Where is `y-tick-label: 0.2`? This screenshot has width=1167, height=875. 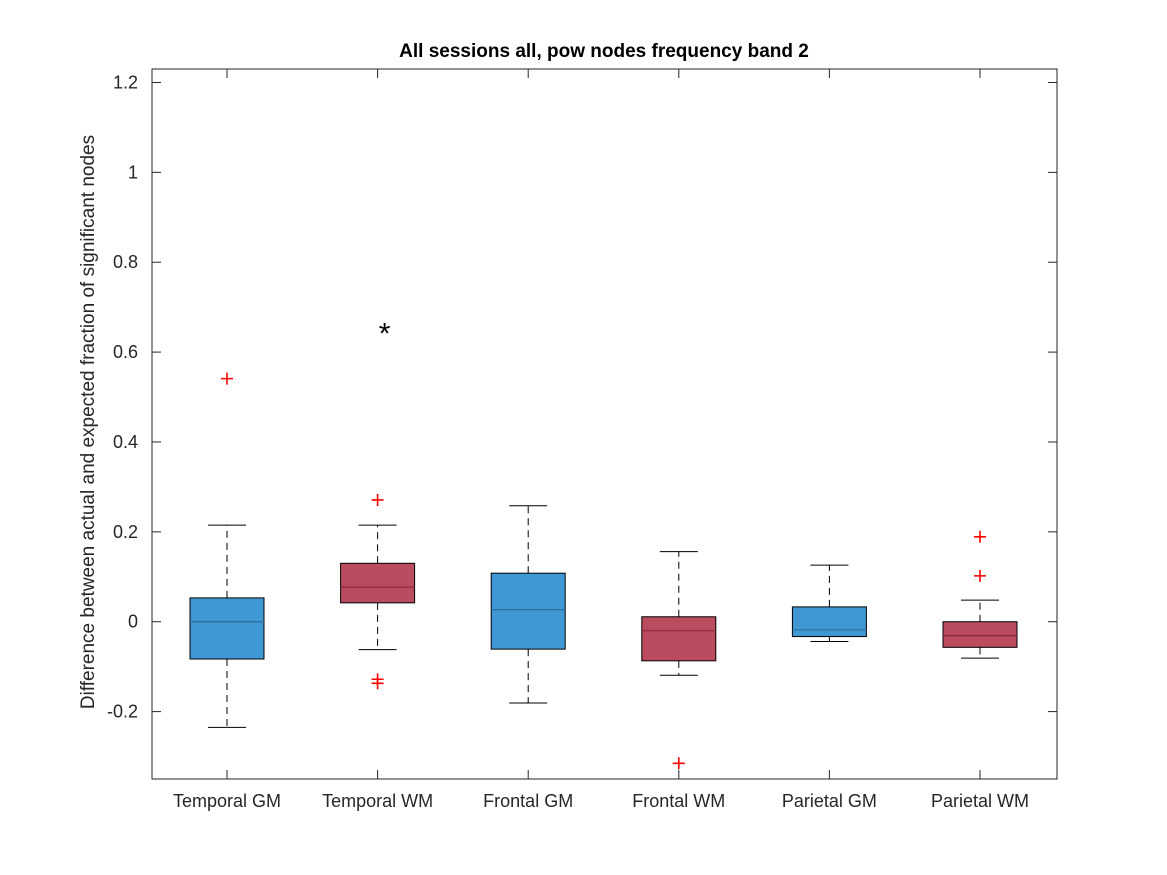
y-tick-label: 0.2 is located at coordinates (125, 532).